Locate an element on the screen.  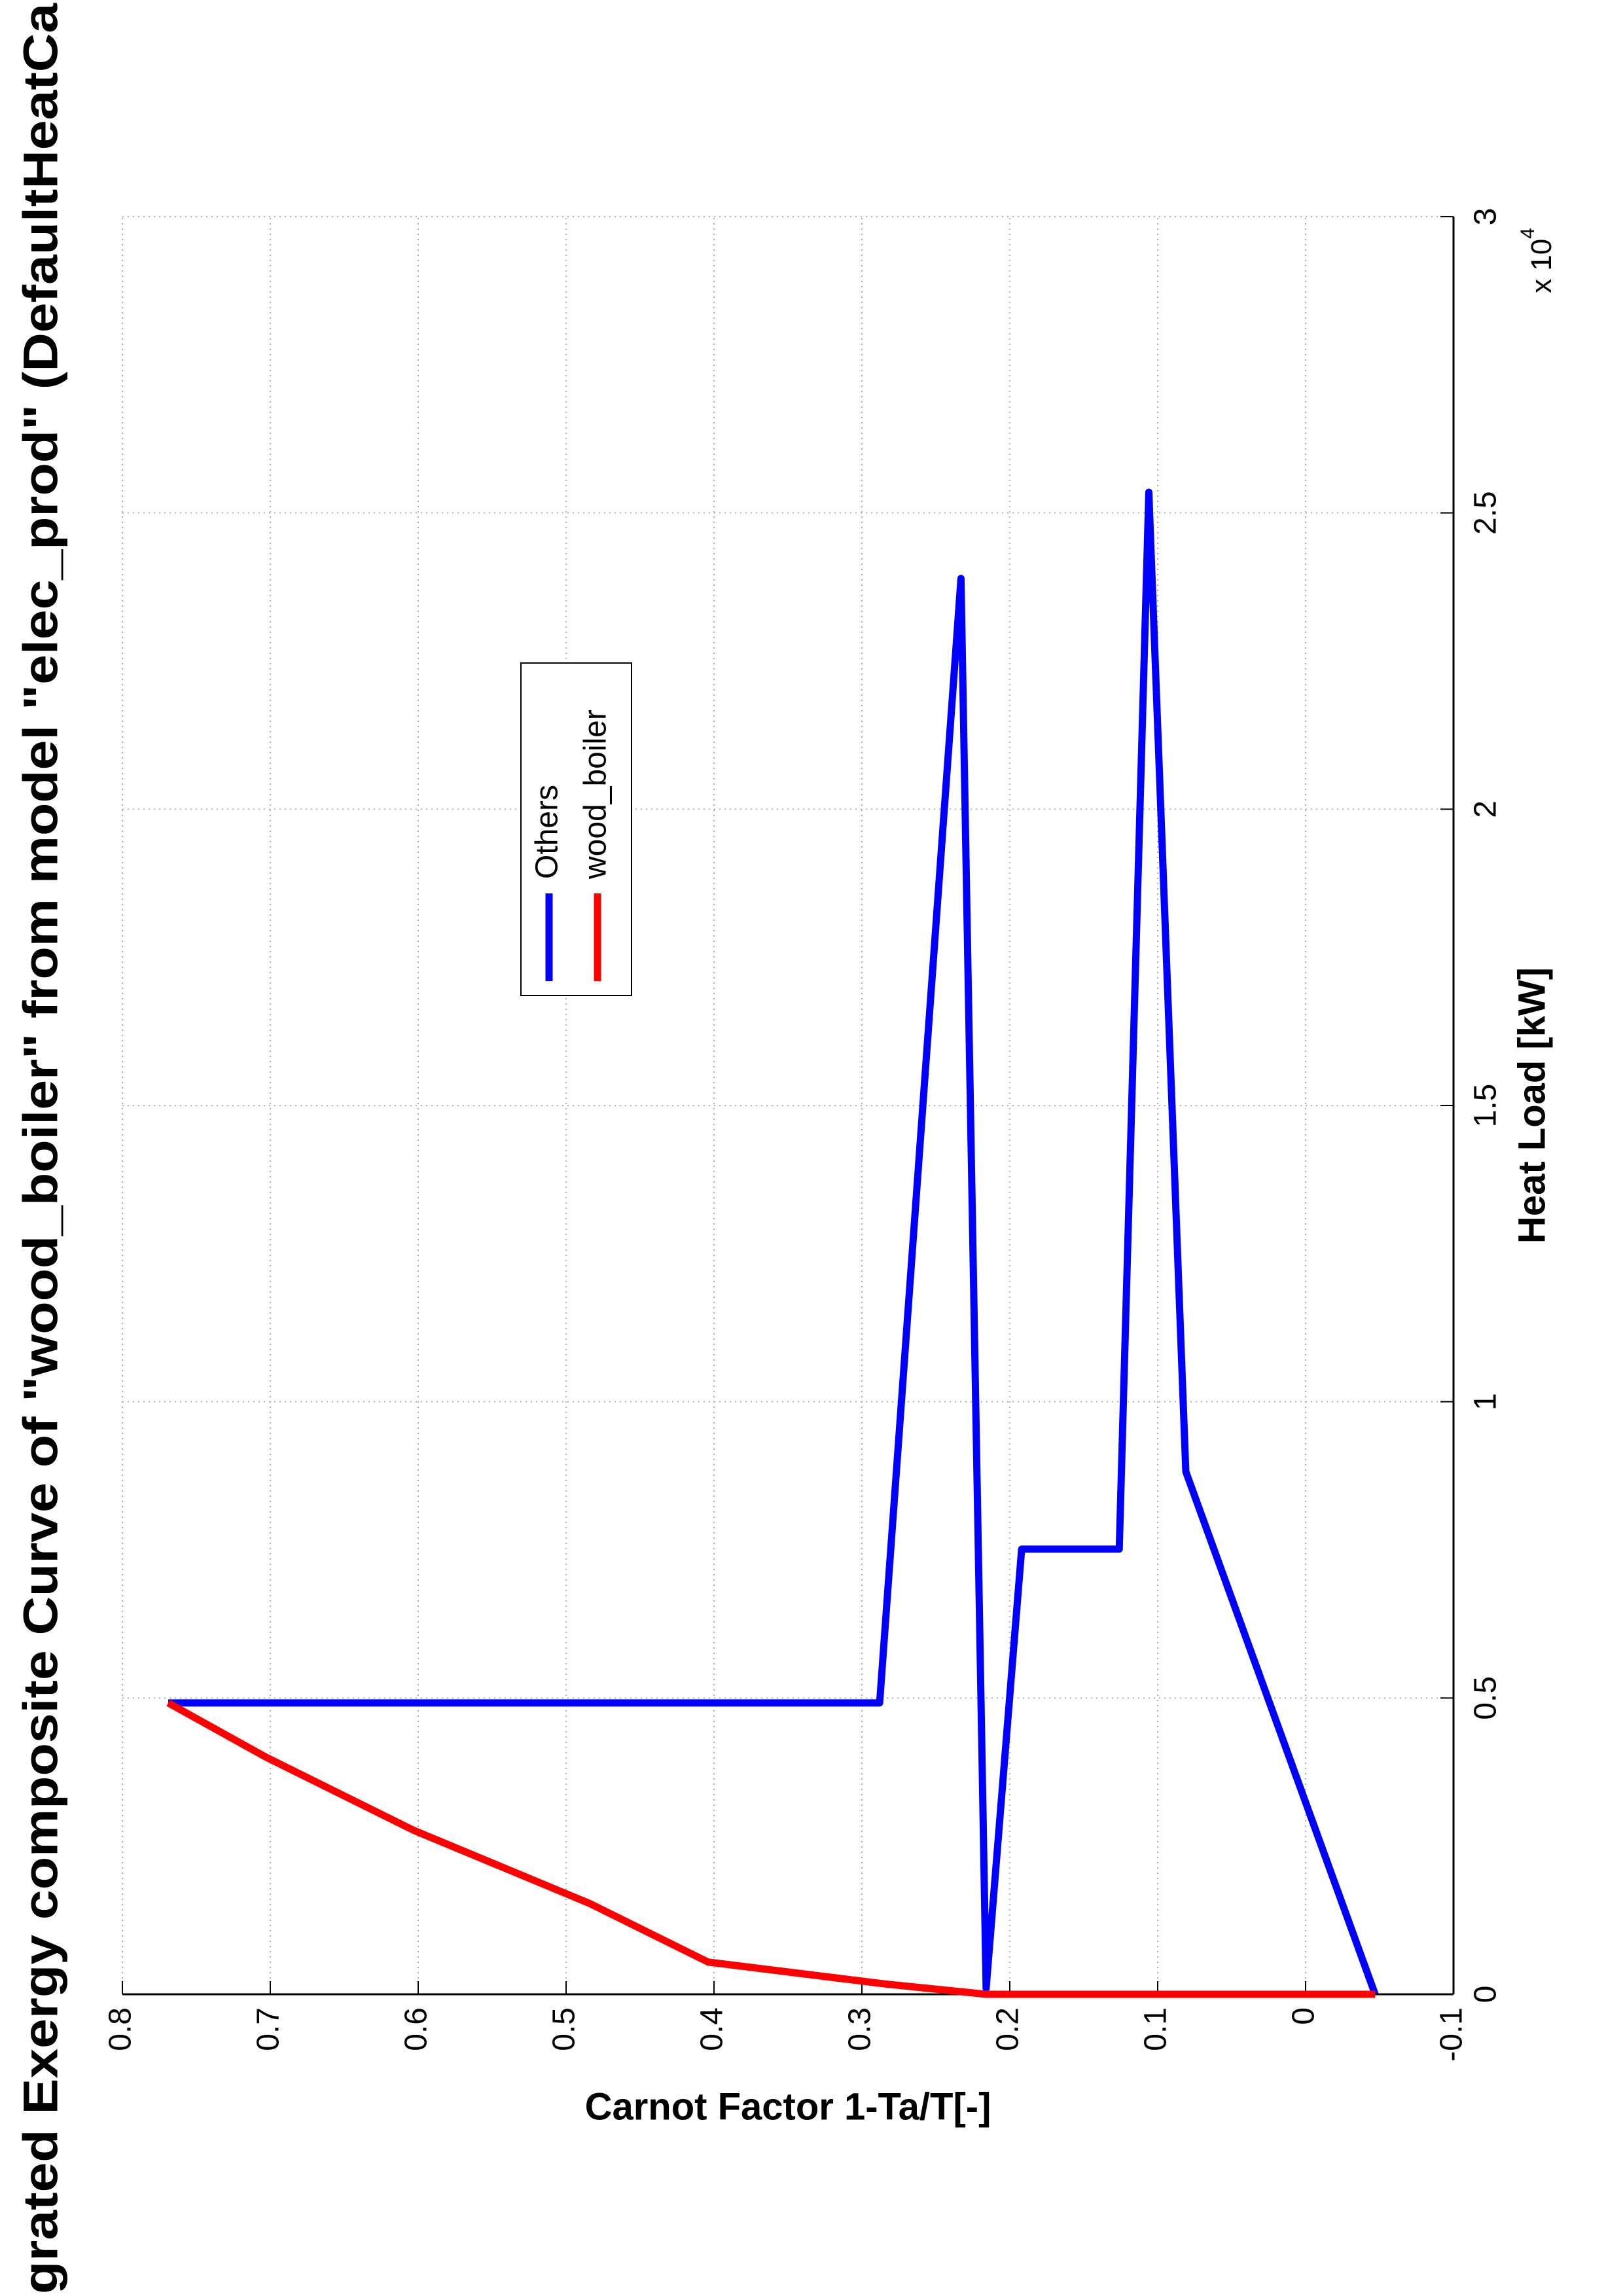
y-tick-label: 0.6 is located at coordinates (417, 2029).